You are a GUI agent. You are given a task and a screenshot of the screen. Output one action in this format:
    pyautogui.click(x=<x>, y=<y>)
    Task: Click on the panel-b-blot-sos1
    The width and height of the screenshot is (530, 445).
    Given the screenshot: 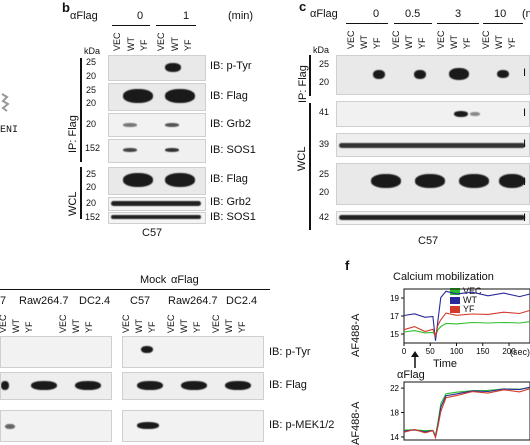 What is the action you would take?
    pyautogui.click(x=157, y=151)
    